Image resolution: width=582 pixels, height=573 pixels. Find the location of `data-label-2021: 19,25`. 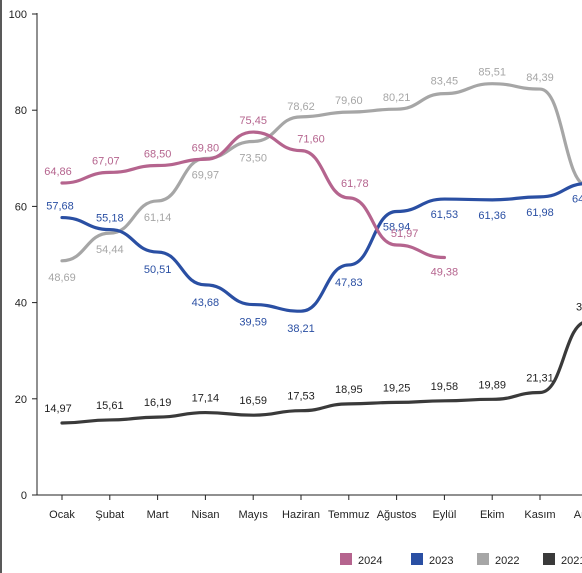

data-label-2021: 19,25 is located at coordinates (397, 388).